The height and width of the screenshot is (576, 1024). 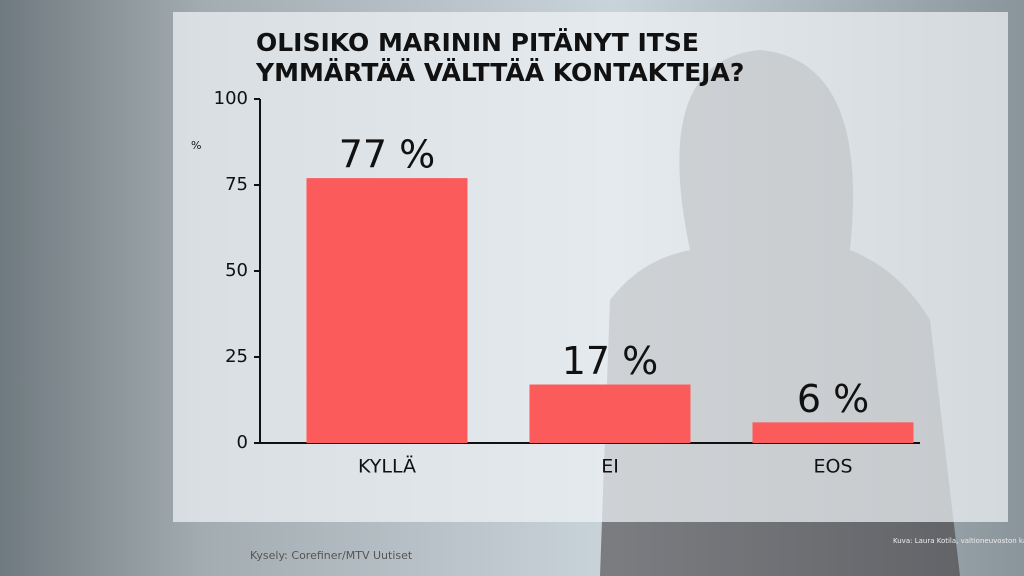 What do you see at coordinates (236, 270) in the screenshot?
I see `y-tick-label: 50` at bounding box center [236, 270].